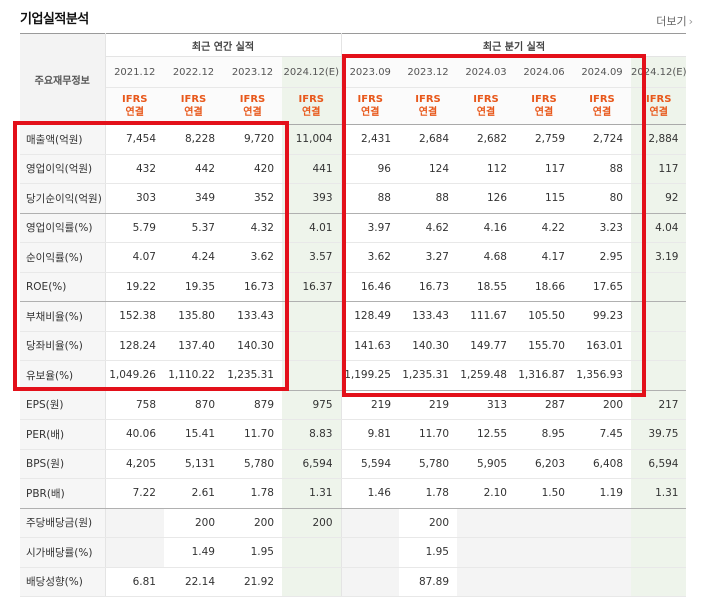 Image resolution: width=707 pixels, height=597 pixels. I want to click on quarter-value: 7.45, so click(602, 434).